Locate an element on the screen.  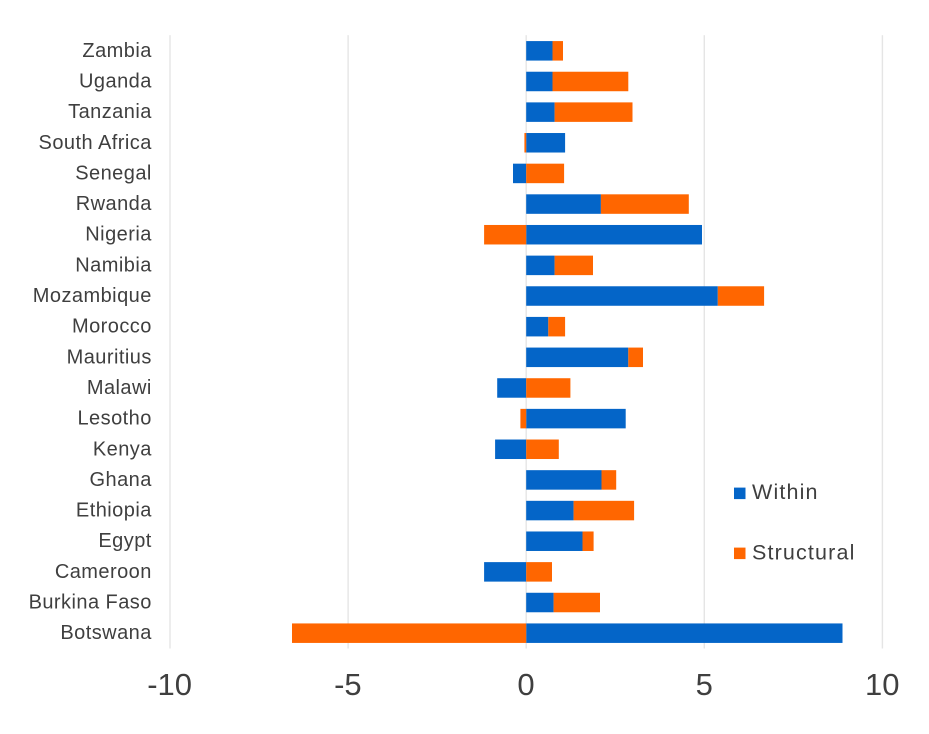
svg-text: Morocco is located at coordinates (112, 327).